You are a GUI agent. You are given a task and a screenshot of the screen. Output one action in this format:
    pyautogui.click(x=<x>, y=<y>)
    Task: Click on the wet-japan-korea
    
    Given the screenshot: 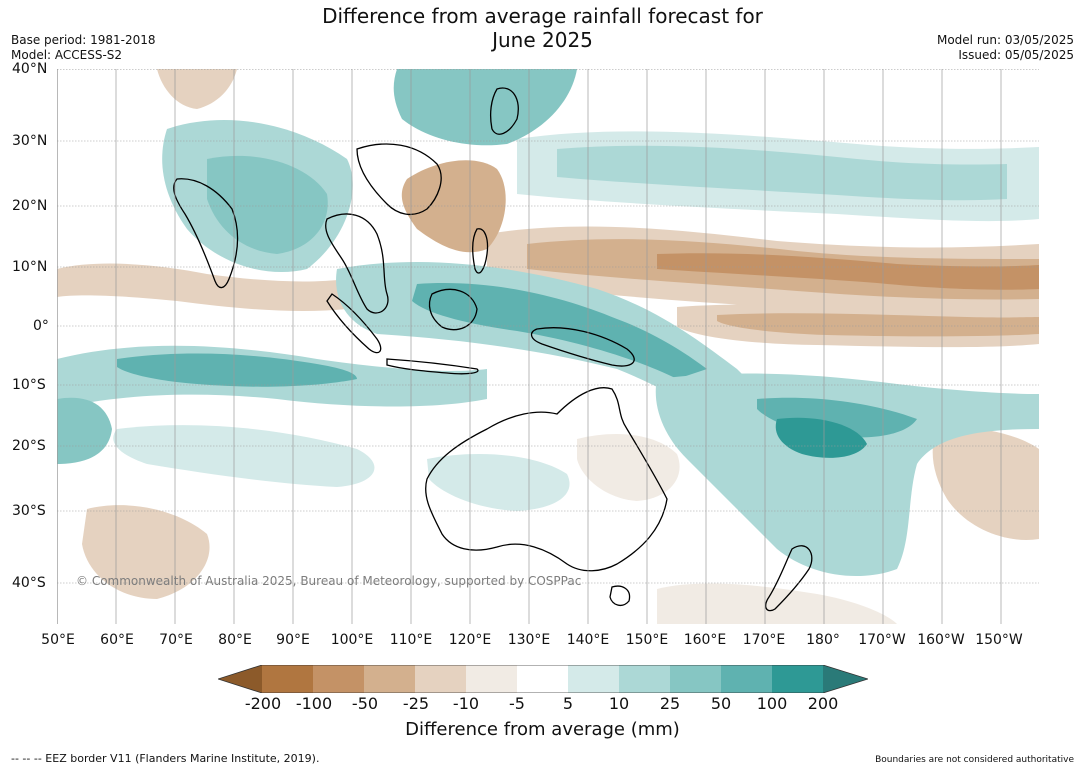 What is the action you would take?
    pyautogui.click(x=485, y=107)
    